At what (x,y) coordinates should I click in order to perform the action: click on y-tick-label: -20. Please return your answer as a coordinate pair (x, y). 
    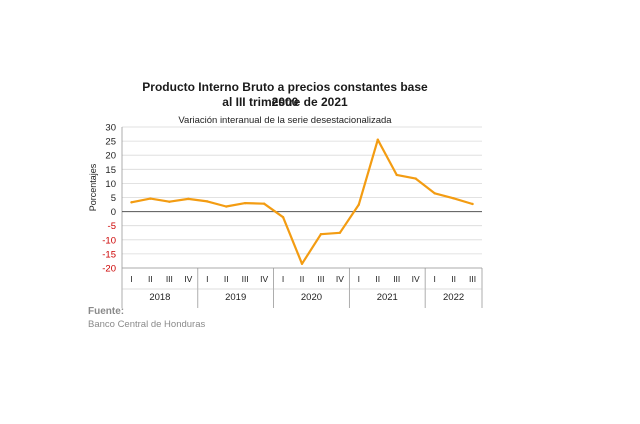
    Looking at the image, I should click on (109, 269).